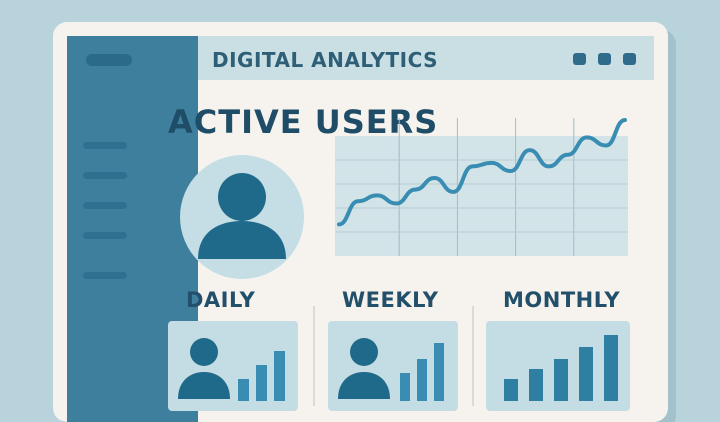 The width and height of the screenshot is (720, 422). I want to click on monthly-card-graphic, so click(561, 368).